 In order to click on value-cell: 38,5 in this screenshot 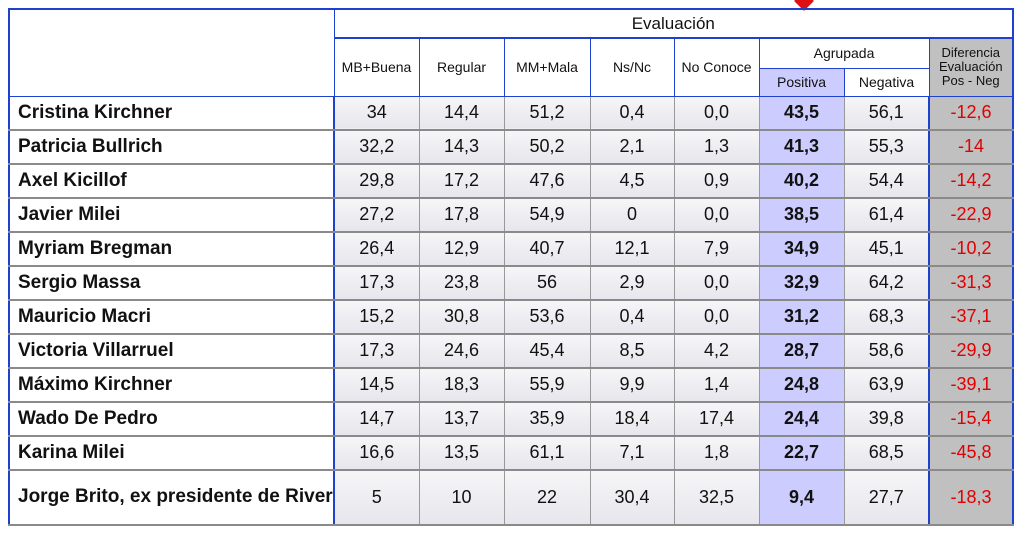, I will do `click(801, 215)`.